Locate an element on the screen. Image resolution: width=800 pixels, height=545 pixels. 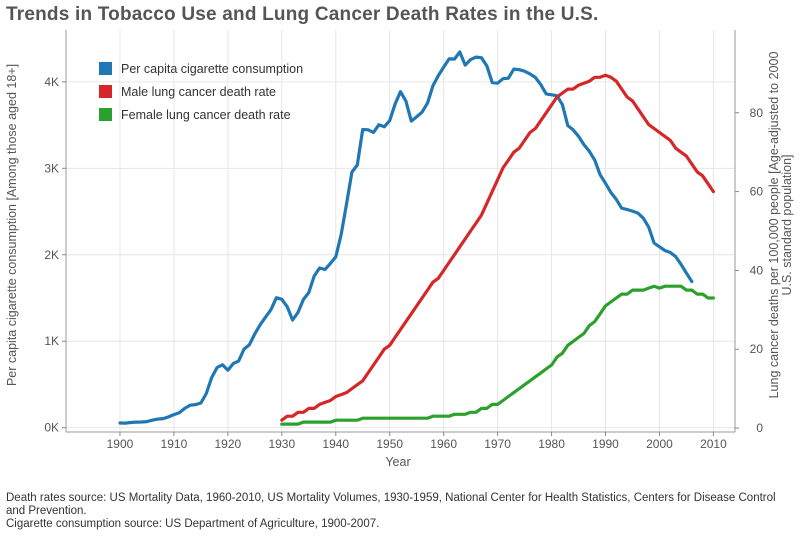
x-tick-label: 1900 is located at coordinates (120, 444).